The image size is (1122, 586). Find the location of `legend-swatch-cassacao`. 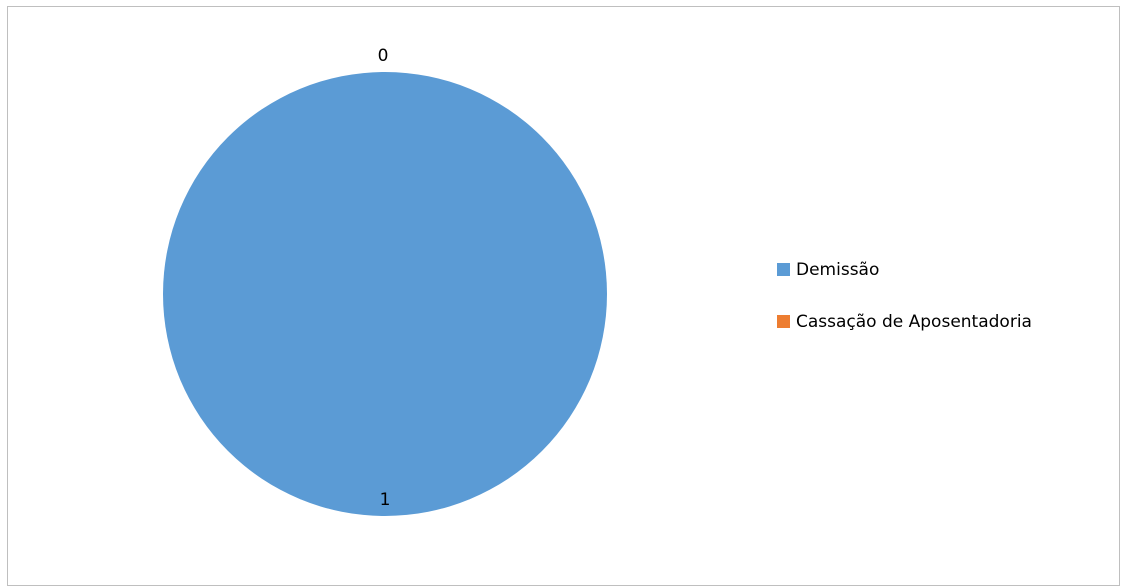

legend-swatch-cassacao is located at coordinates (783, 321).